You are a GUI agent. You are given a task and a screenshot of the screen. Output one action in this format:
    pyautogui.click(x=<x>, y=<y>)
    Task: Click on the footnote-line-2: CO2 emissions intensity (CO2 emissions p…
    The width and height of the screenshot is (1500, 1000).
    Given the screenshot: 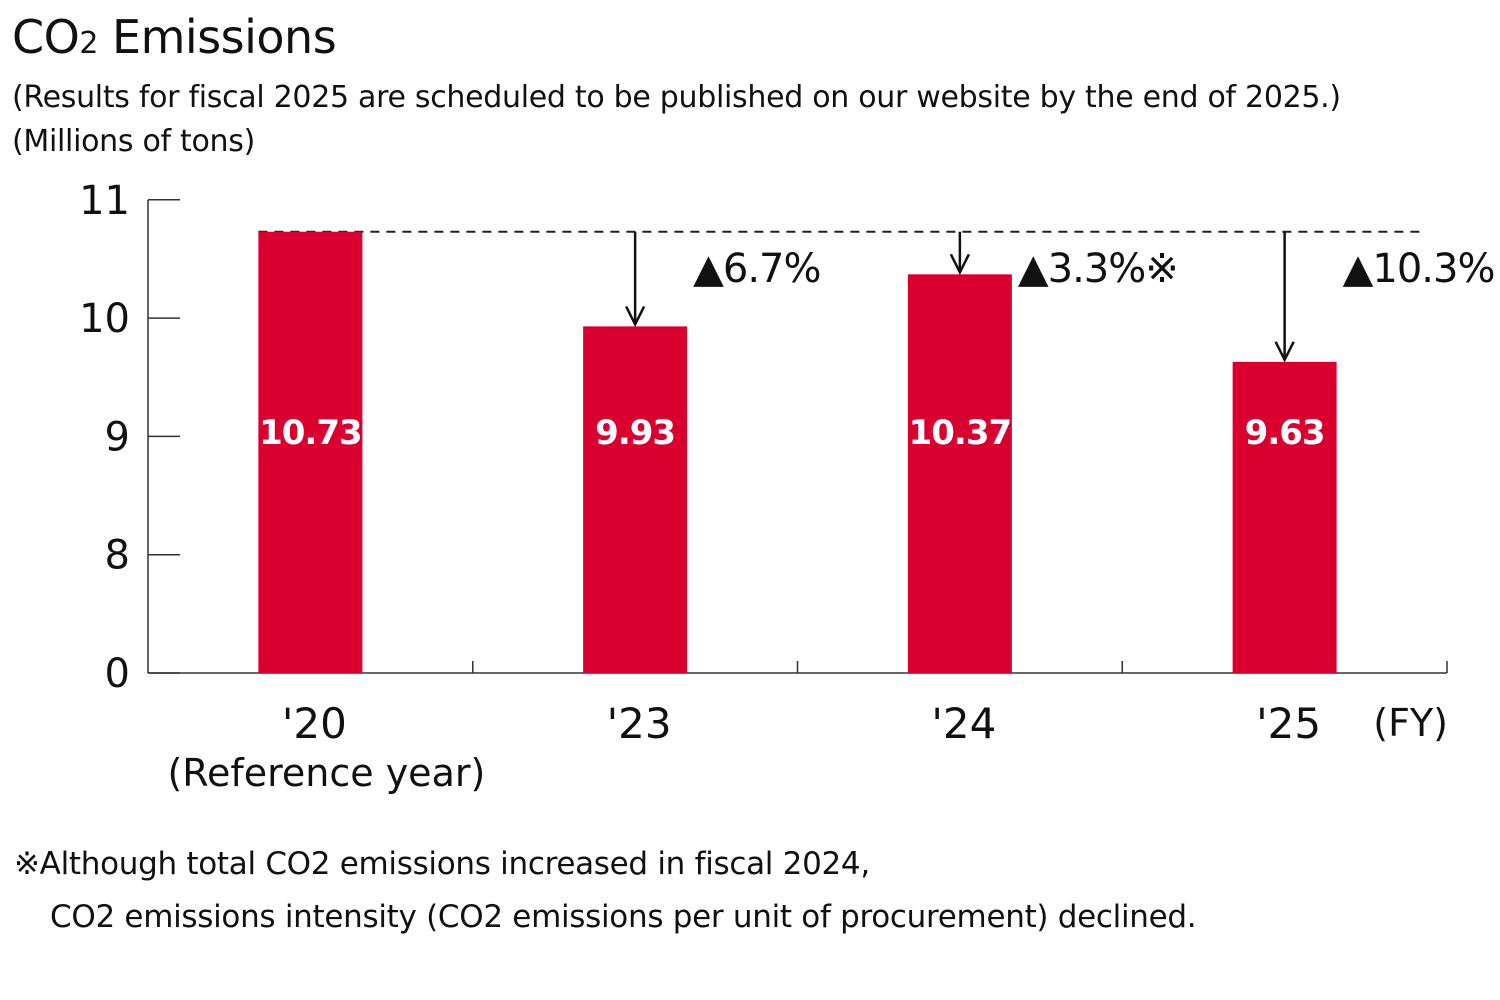 What is the action you would take?
    pyautogui.click(x=623, y=917)
    